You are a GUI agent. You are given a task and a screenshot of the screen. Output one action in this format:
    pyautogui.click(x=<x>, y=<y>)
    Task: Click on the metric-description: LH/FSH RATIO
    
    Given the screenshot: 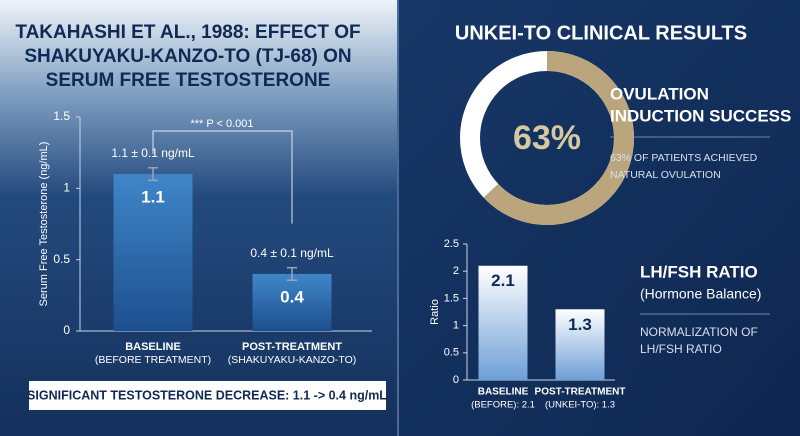 What is the action you would take?
    pyautogui.click(x=681, y=349)
    